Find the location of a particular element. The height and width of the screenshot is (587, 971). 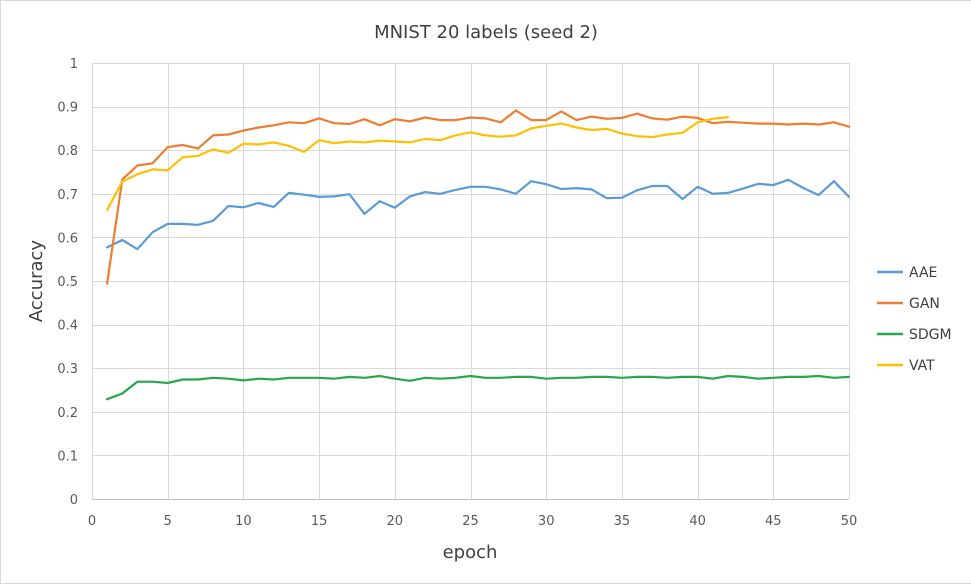

legend-label-aae: AAE is located at coordinates (923, 273).